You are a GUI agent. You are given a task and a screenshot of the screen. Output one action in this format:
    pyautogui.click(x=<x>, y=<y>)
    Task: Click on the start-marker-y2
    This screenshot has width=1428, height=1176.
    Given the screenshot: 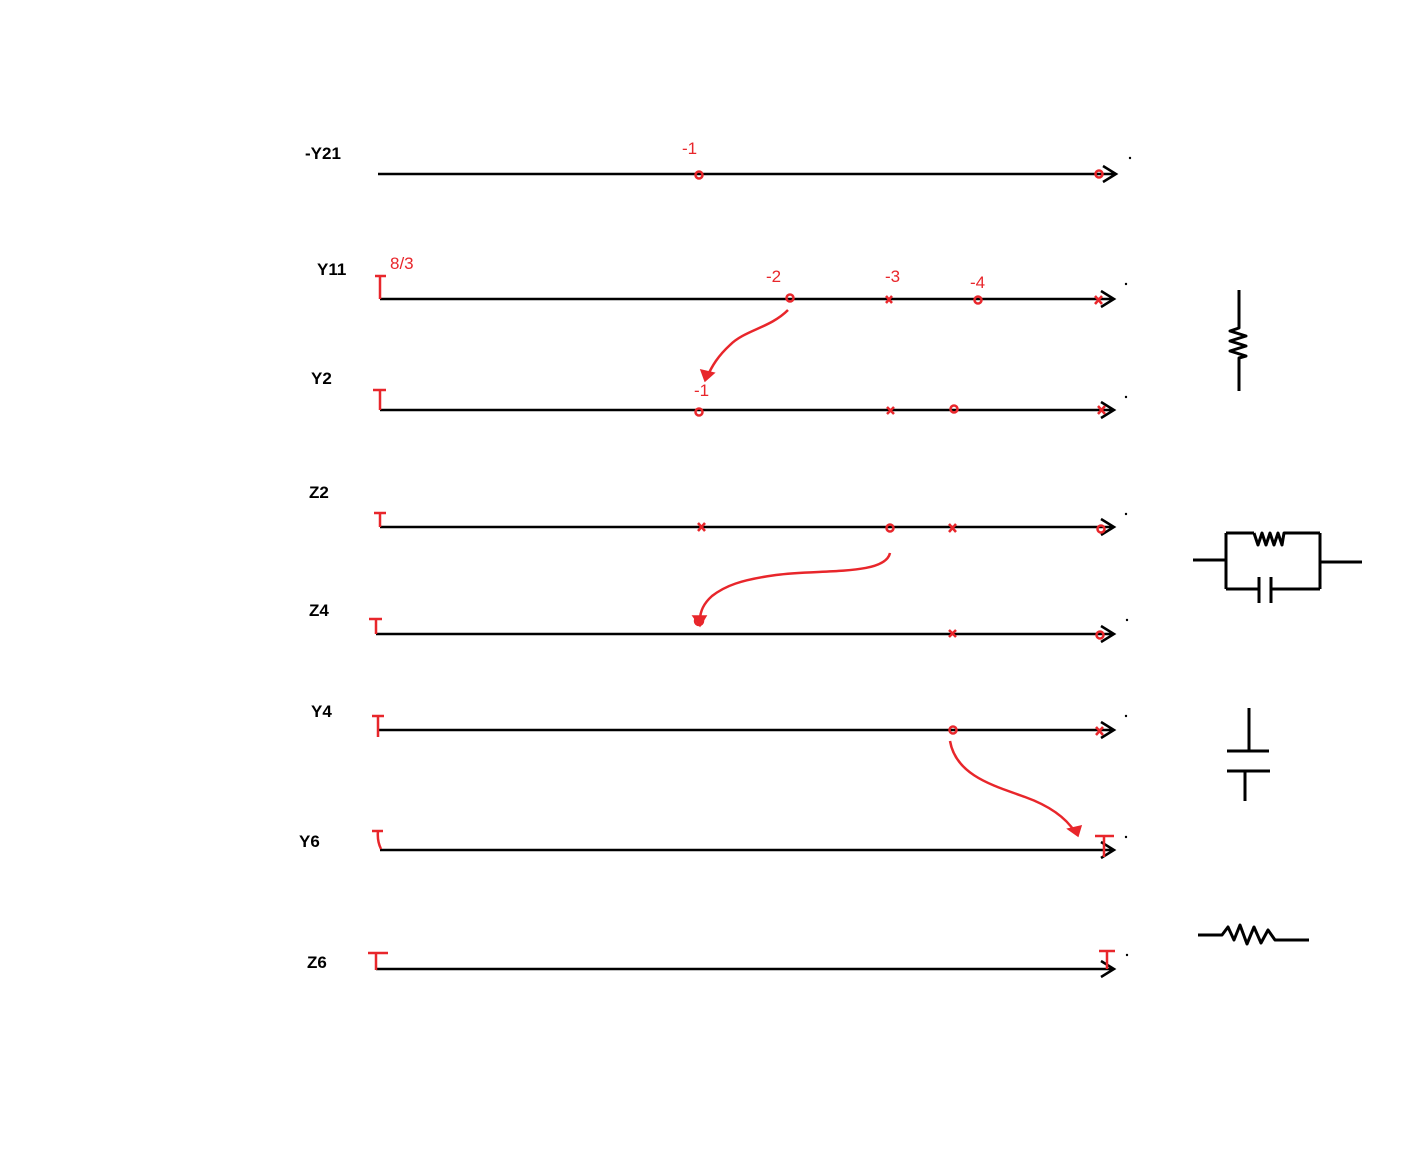 What is the action you would take?
    pyautogui.click(x=379, y=399)
    